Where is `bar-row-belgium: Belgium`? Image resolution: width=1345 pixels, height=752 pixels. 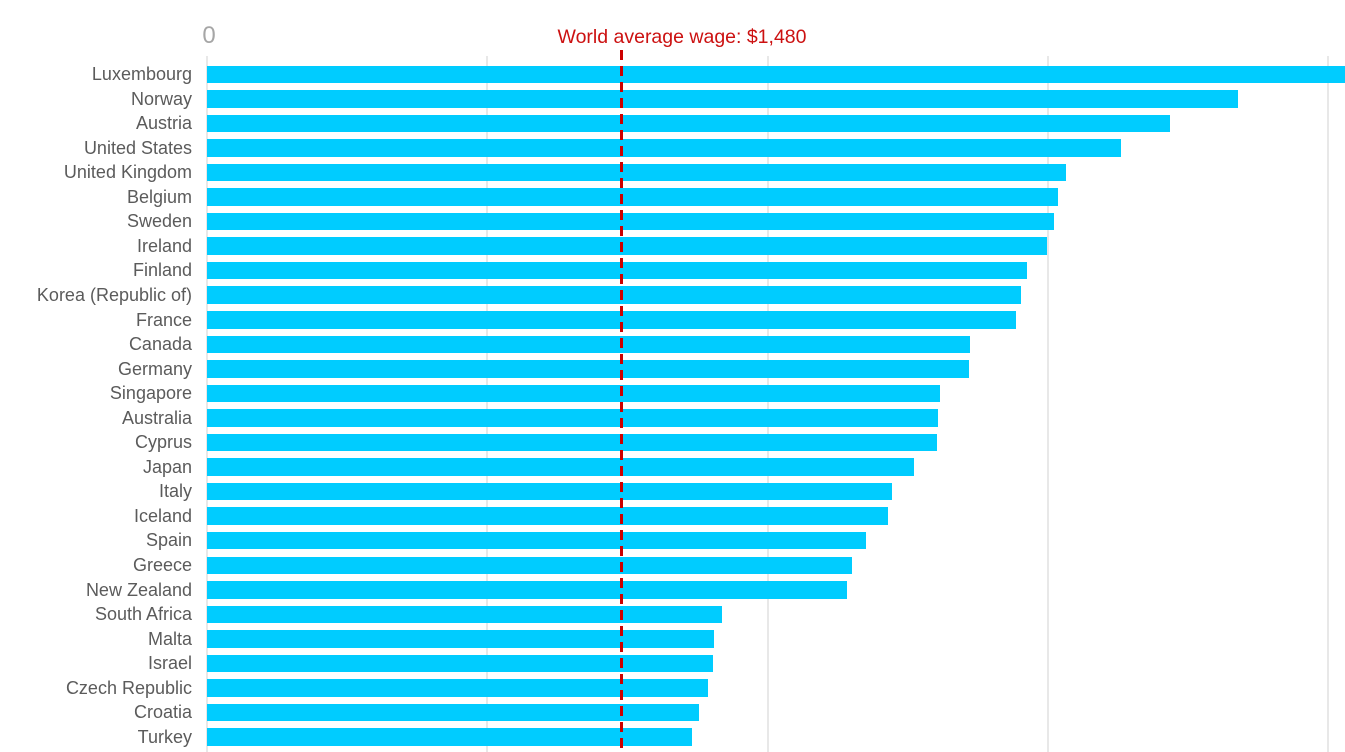
bar-row-belgium: Belgium is located at coordinates (672, 197).